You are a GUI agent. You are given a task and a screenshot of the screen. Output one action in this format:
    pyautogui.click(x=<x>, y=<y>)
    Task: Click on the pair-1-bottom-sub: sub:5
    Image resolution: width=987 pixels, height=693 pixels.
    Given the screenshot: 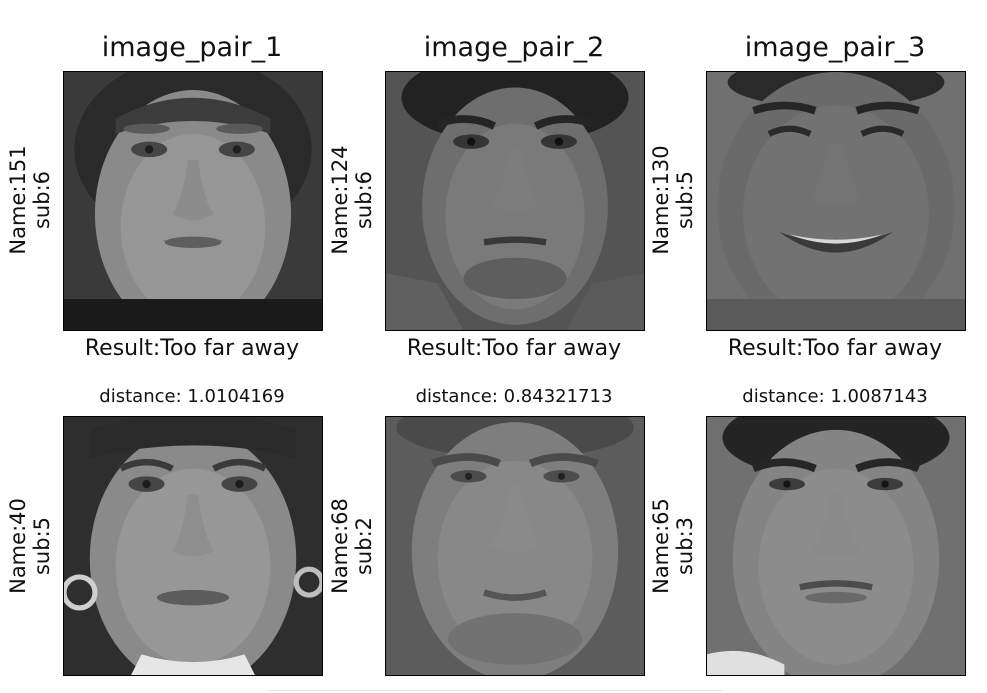 What is the action you would take?
    pyautogui.click(x=42, y=546)
    